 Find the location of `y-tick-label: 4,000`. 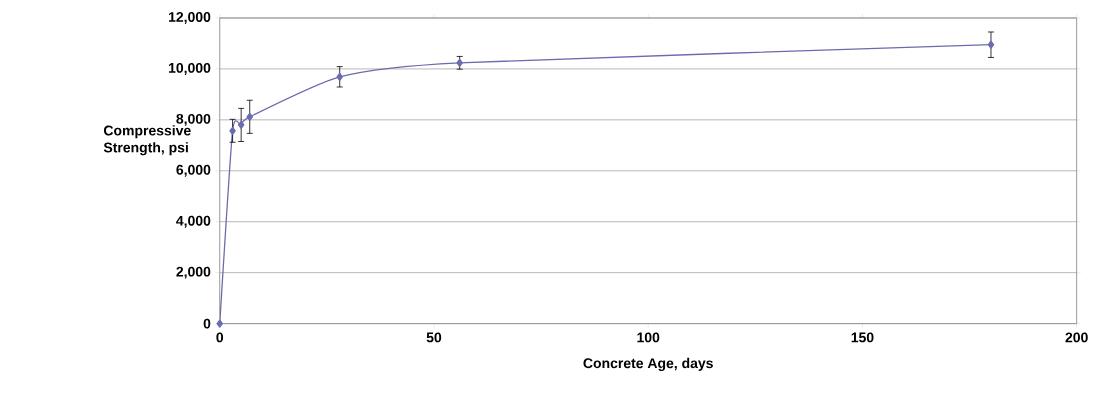

y-tick-label: 4,000 is located at coordinates (193, 222).